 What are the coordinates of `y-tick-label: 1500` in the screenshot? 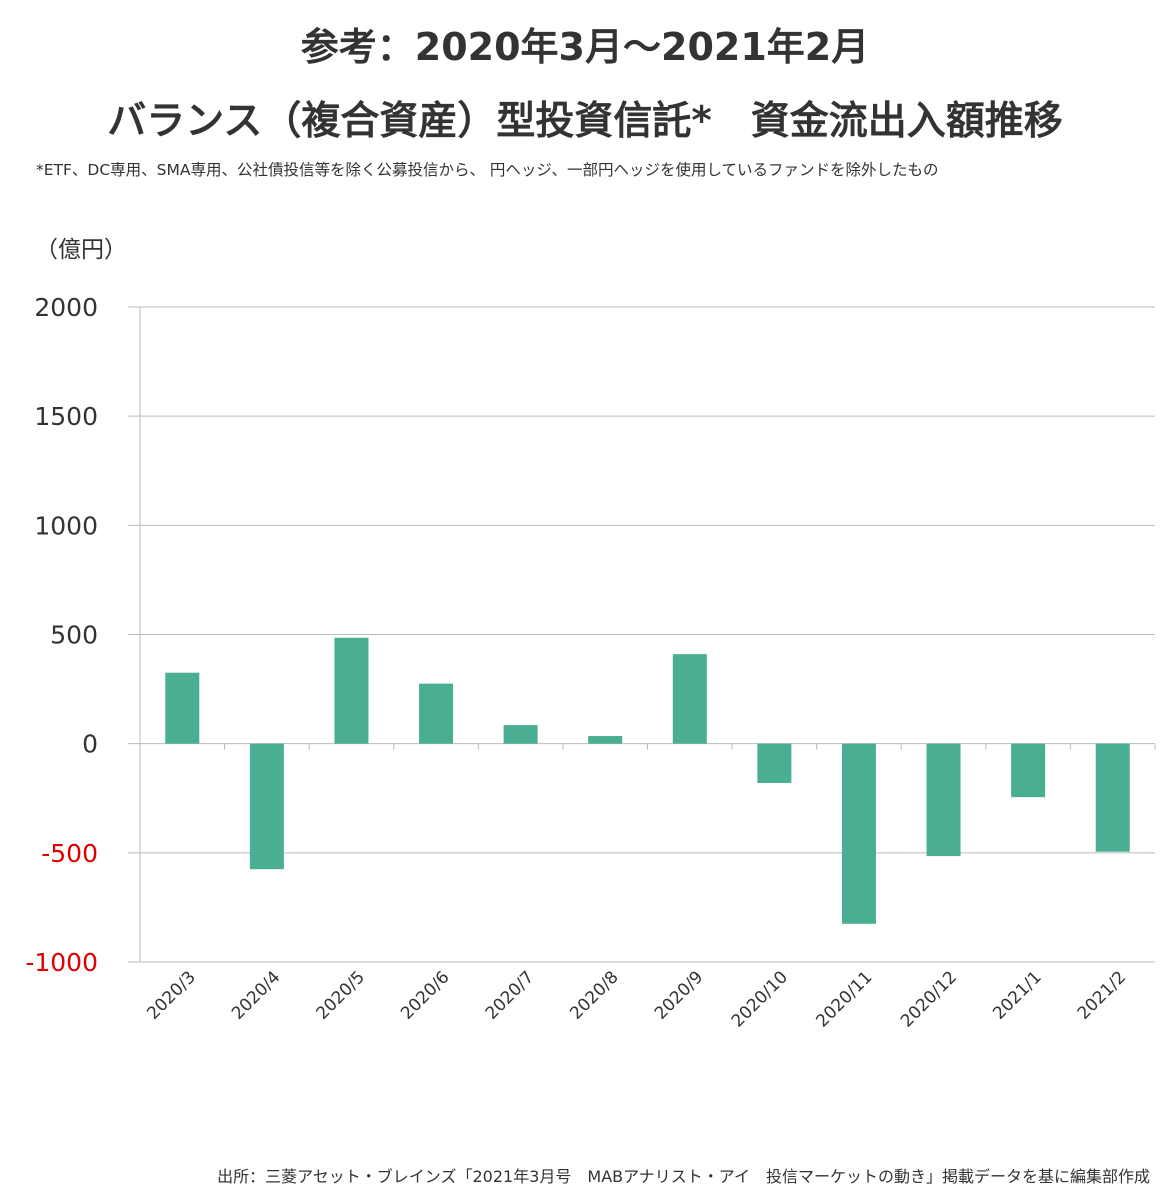 It's located at (66, 416).